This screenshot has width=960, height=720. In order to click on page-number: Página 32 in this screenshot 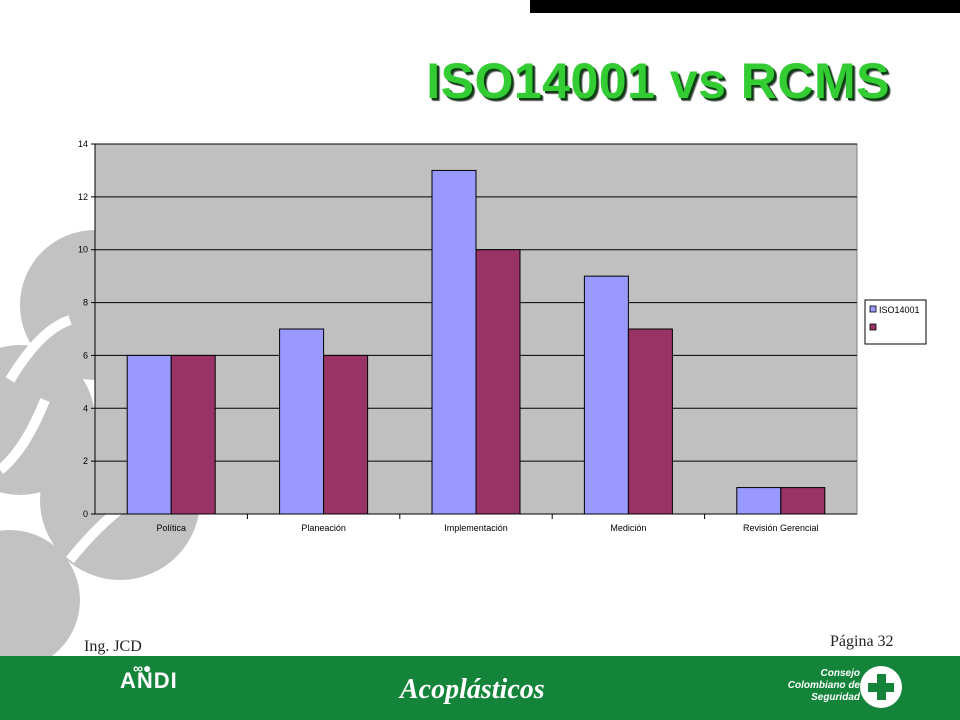, I will do `click(862, 641)`.